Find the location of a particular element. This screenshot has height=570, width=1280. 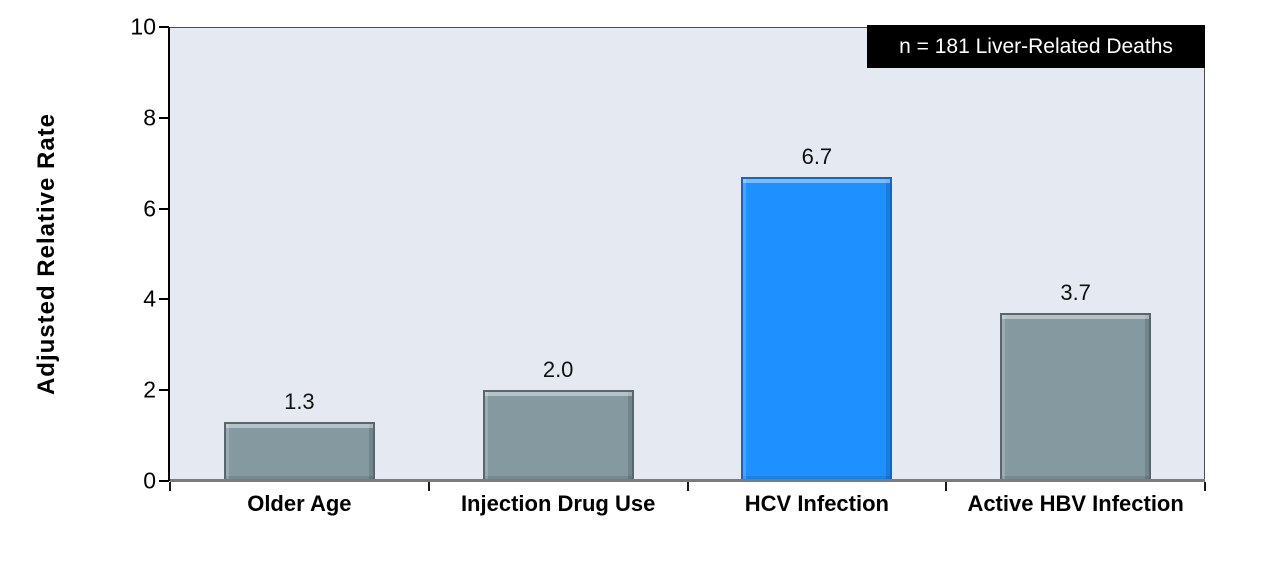

x-axis-label-older-age: Older Age is located at coordinates (299, 503).